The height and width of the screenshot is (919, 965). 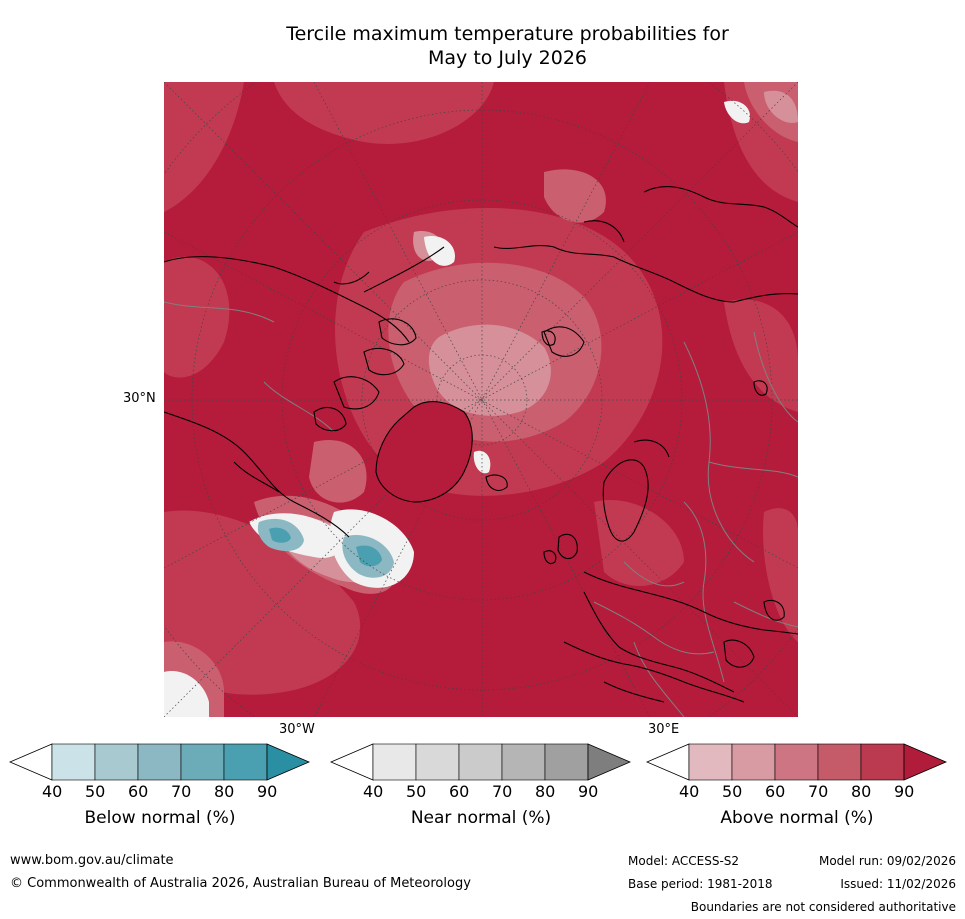 What do you see at coordinates (297, 729) in the screenshot?
I see `lon-label-30w: 30°W` at bounding box center [297, 729].